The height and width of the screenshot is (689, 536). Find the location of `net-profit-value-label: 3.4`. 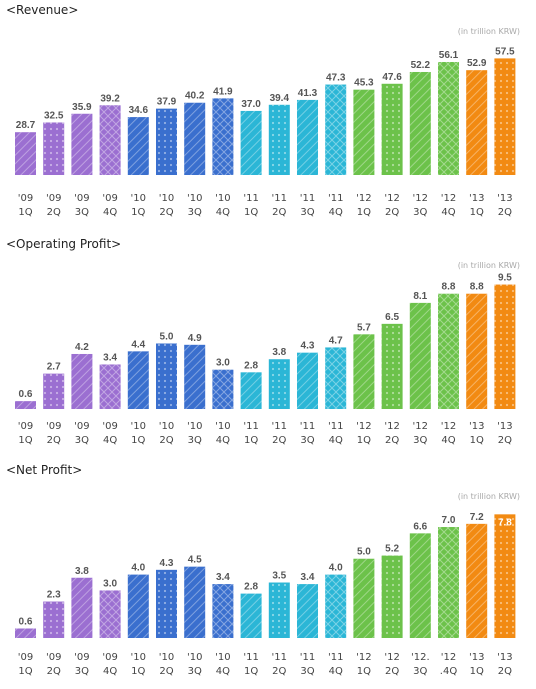

net-profit-value-label: 3.4 is located at coordinates (223, 577).